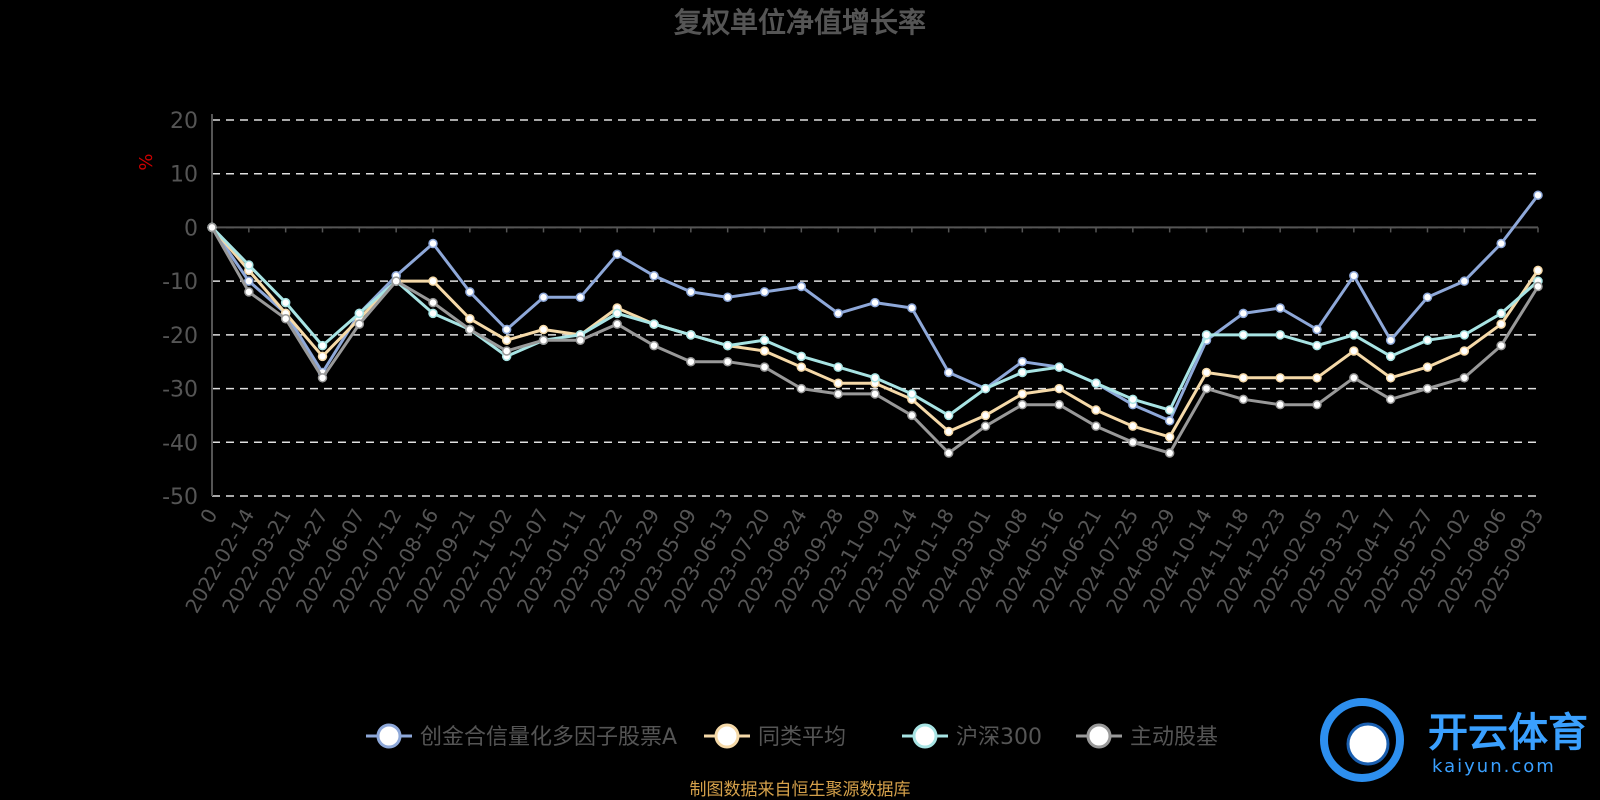  What do you see at coordinates (180, 390) in the screenshot?
I see `y-tick-label: -30` at bounding box center [180, 390].